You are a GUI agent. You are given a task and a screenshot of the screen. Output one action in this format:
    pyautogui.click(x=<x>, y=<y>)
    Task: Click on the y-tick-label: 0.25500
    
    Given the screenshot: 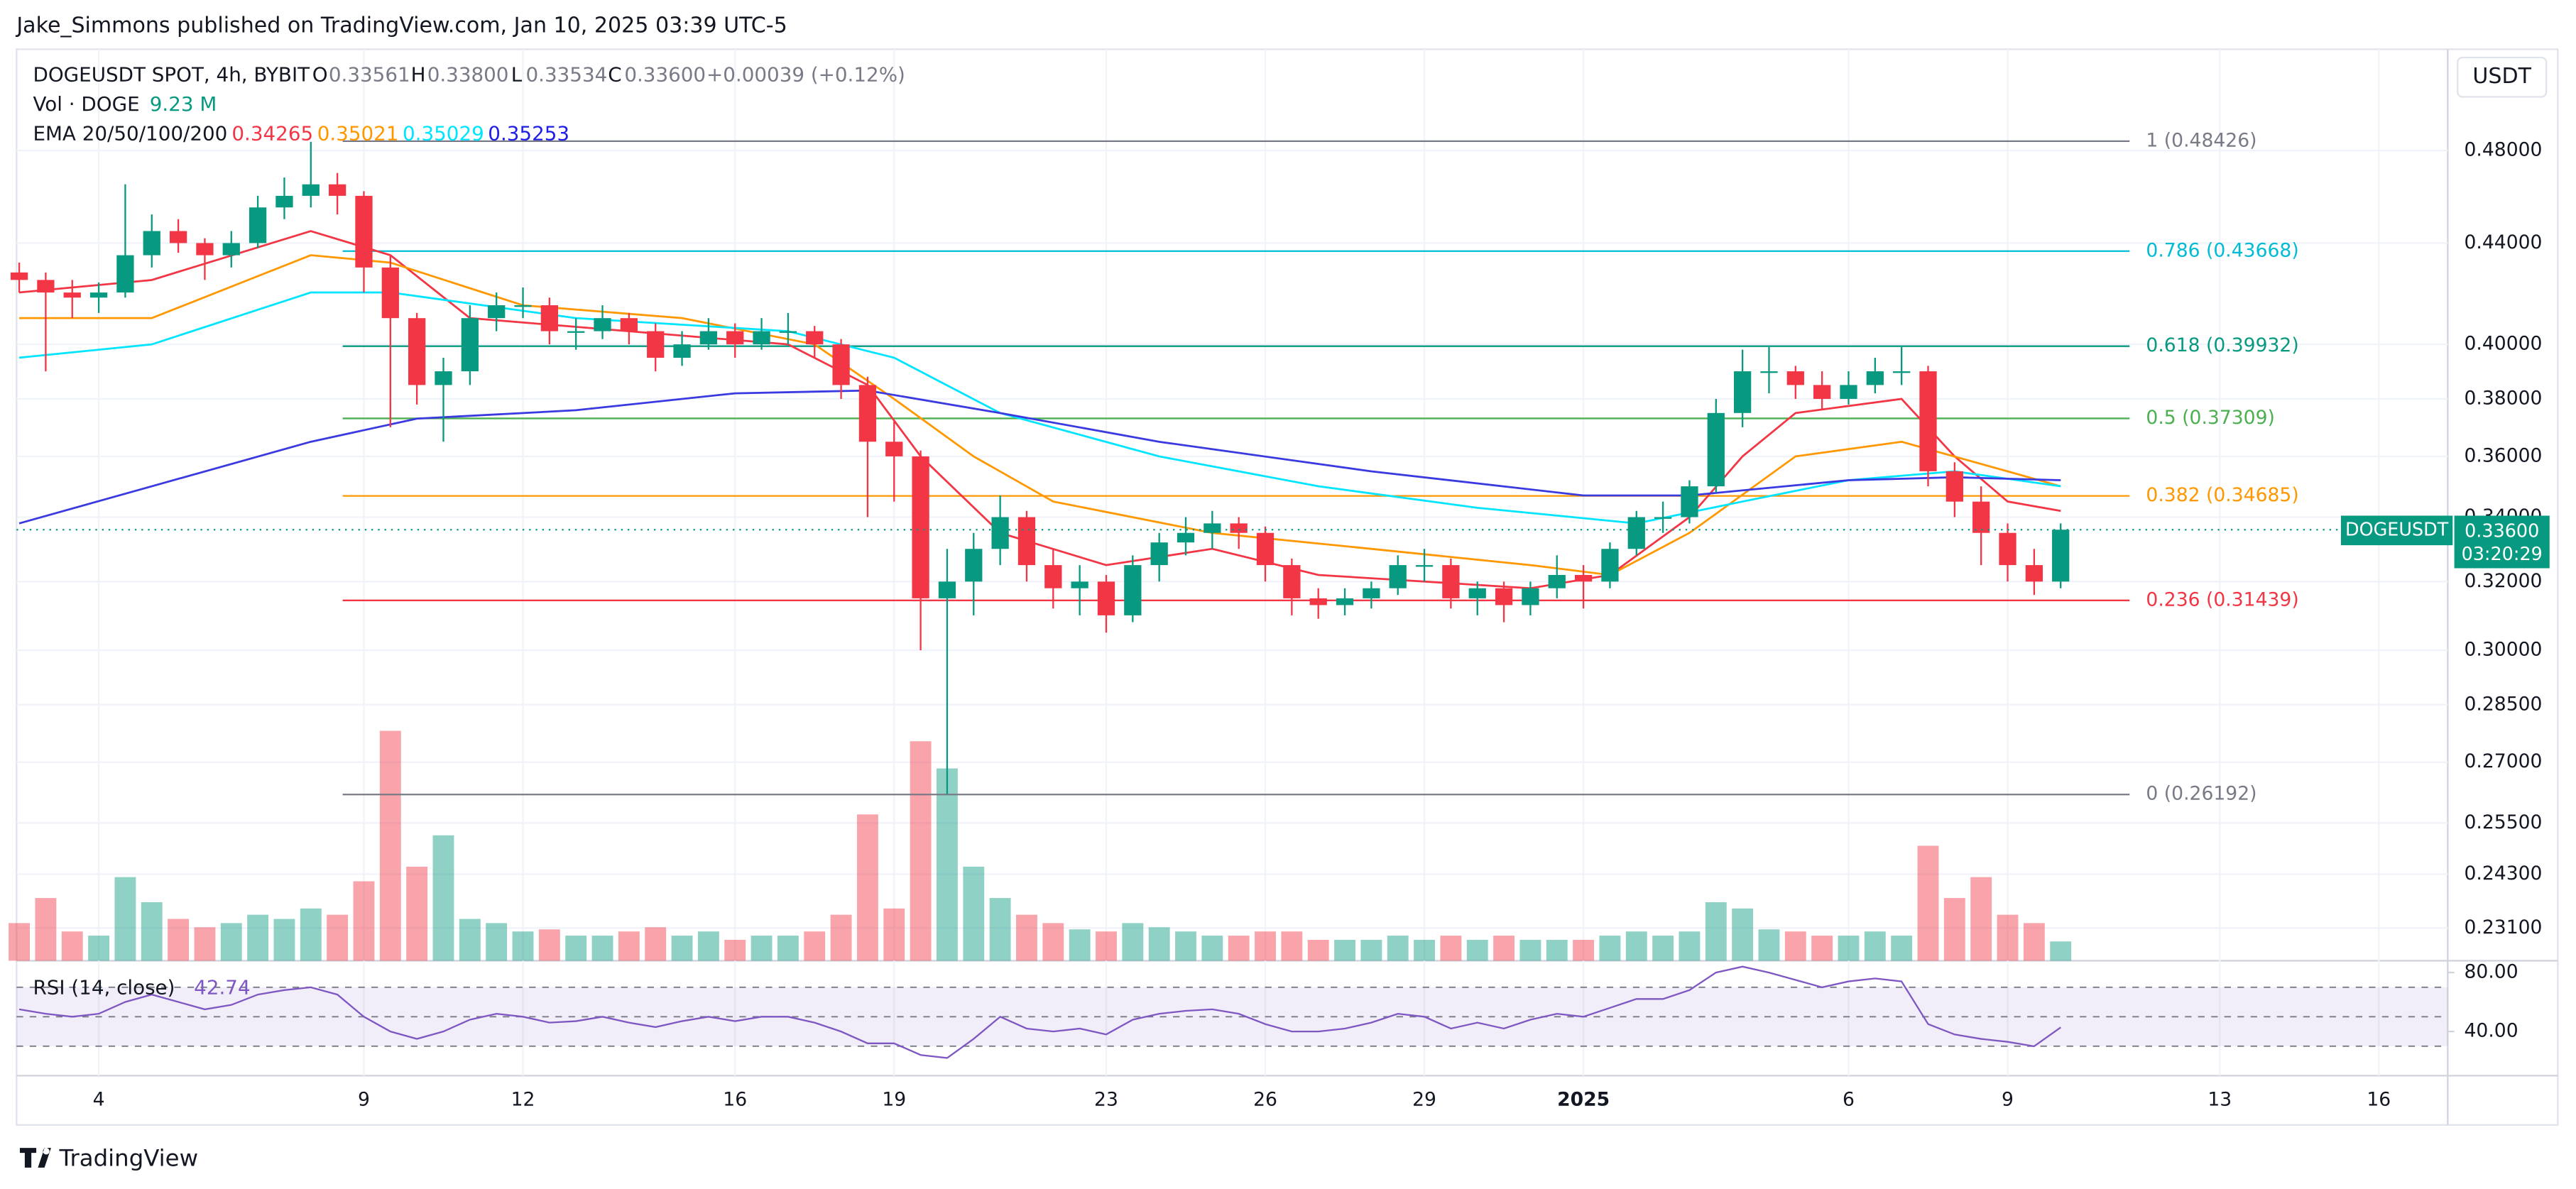 What is the action you would take?
    pyautogui.click(x=2503, y=822)
    